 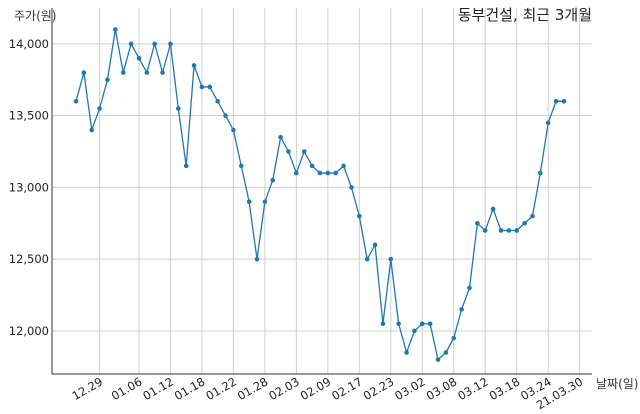 What do you see at coordinates (158, 388) in the screenshot?
I see `x-tick-label: 01.12` at bounding box center [158, 388].